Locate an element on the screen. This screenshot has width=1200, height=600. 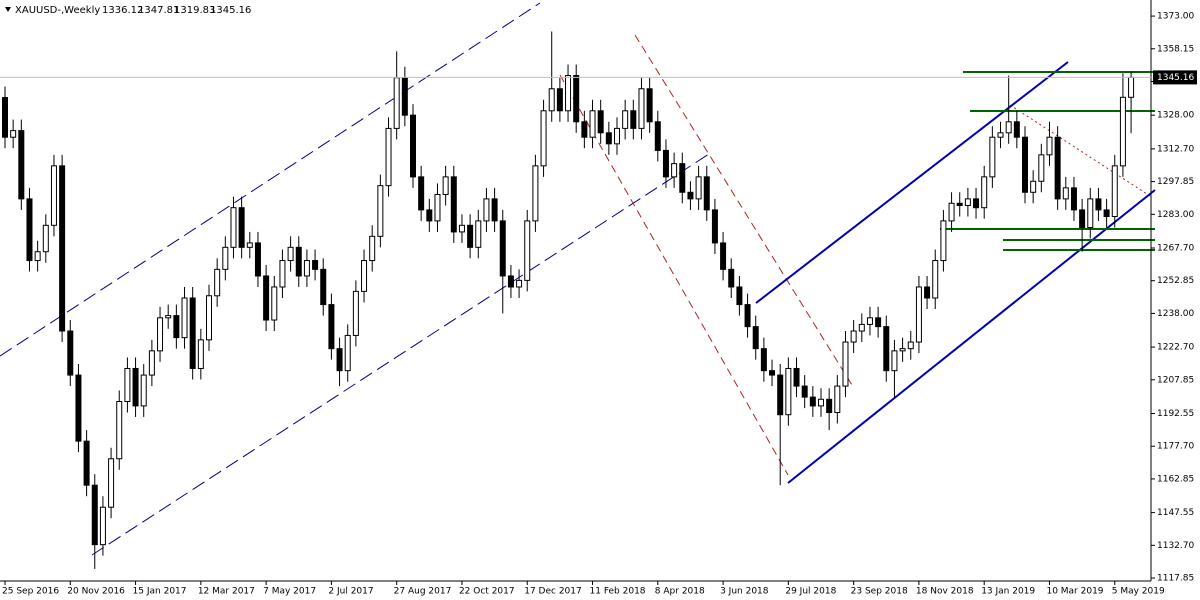
y-tick-label: 1358.15 is located at coordinates (1175, 49).